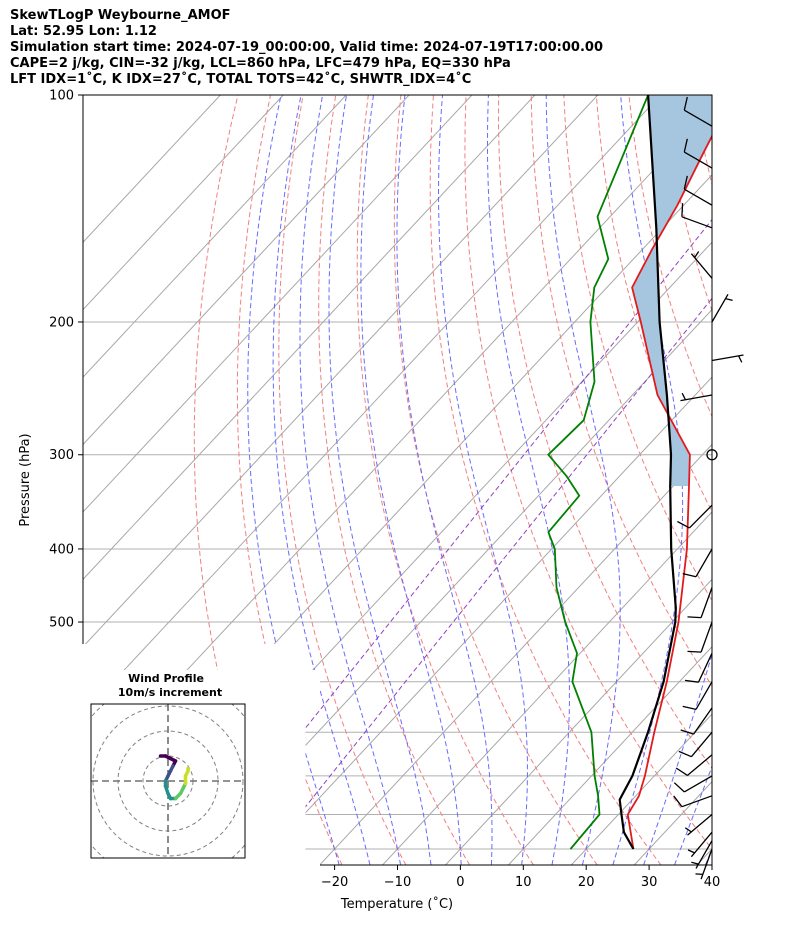  I want to click on cape-fill, so click(672, 290).